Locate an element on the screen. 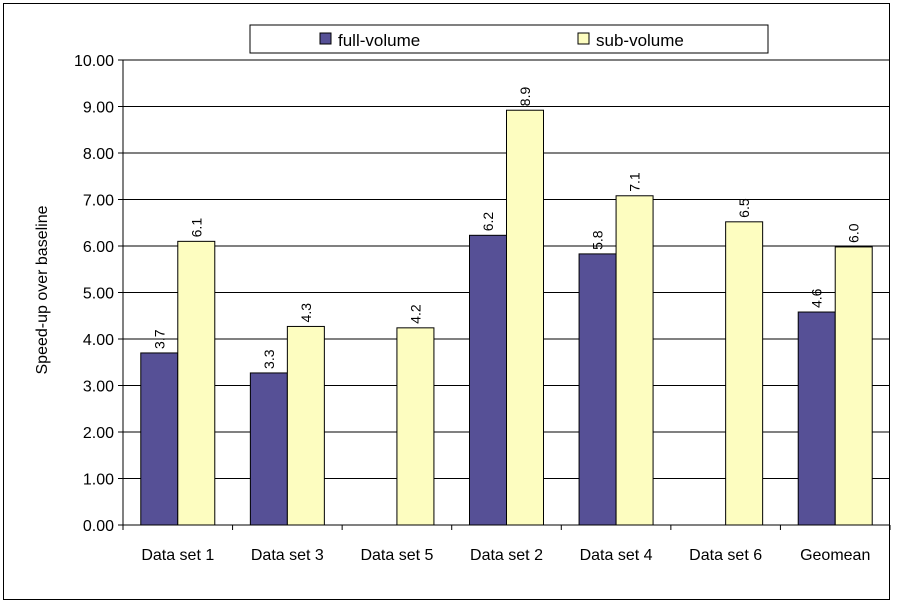  data-label-sub-volume: 6.1 is located at coordinates (196, 228).